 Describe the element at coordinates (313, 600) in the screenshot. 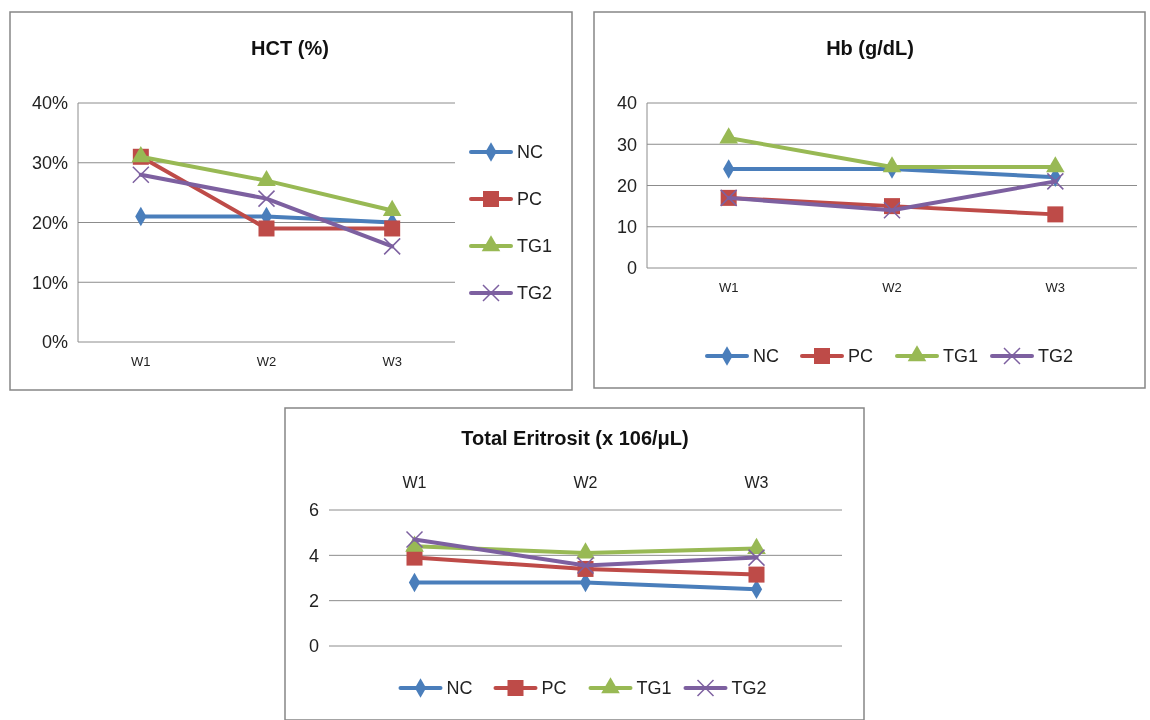

I see `y-tick-label: 2` at that location.